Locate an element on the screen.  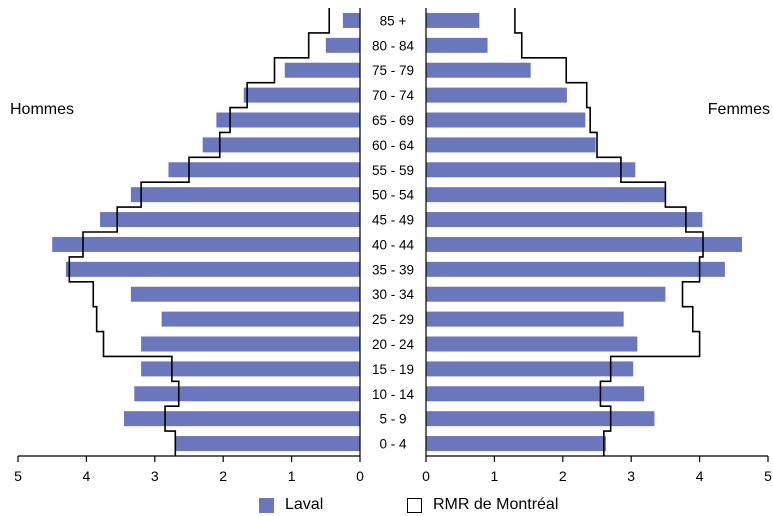
x-tick-label-femmes: 2 is located at coordinates (563, 476).